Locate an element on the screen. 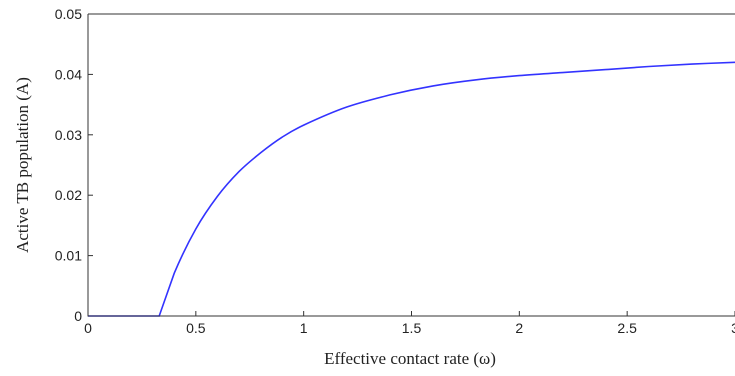  y-tick-label: 0.02 is located at coordinates (68, 195).